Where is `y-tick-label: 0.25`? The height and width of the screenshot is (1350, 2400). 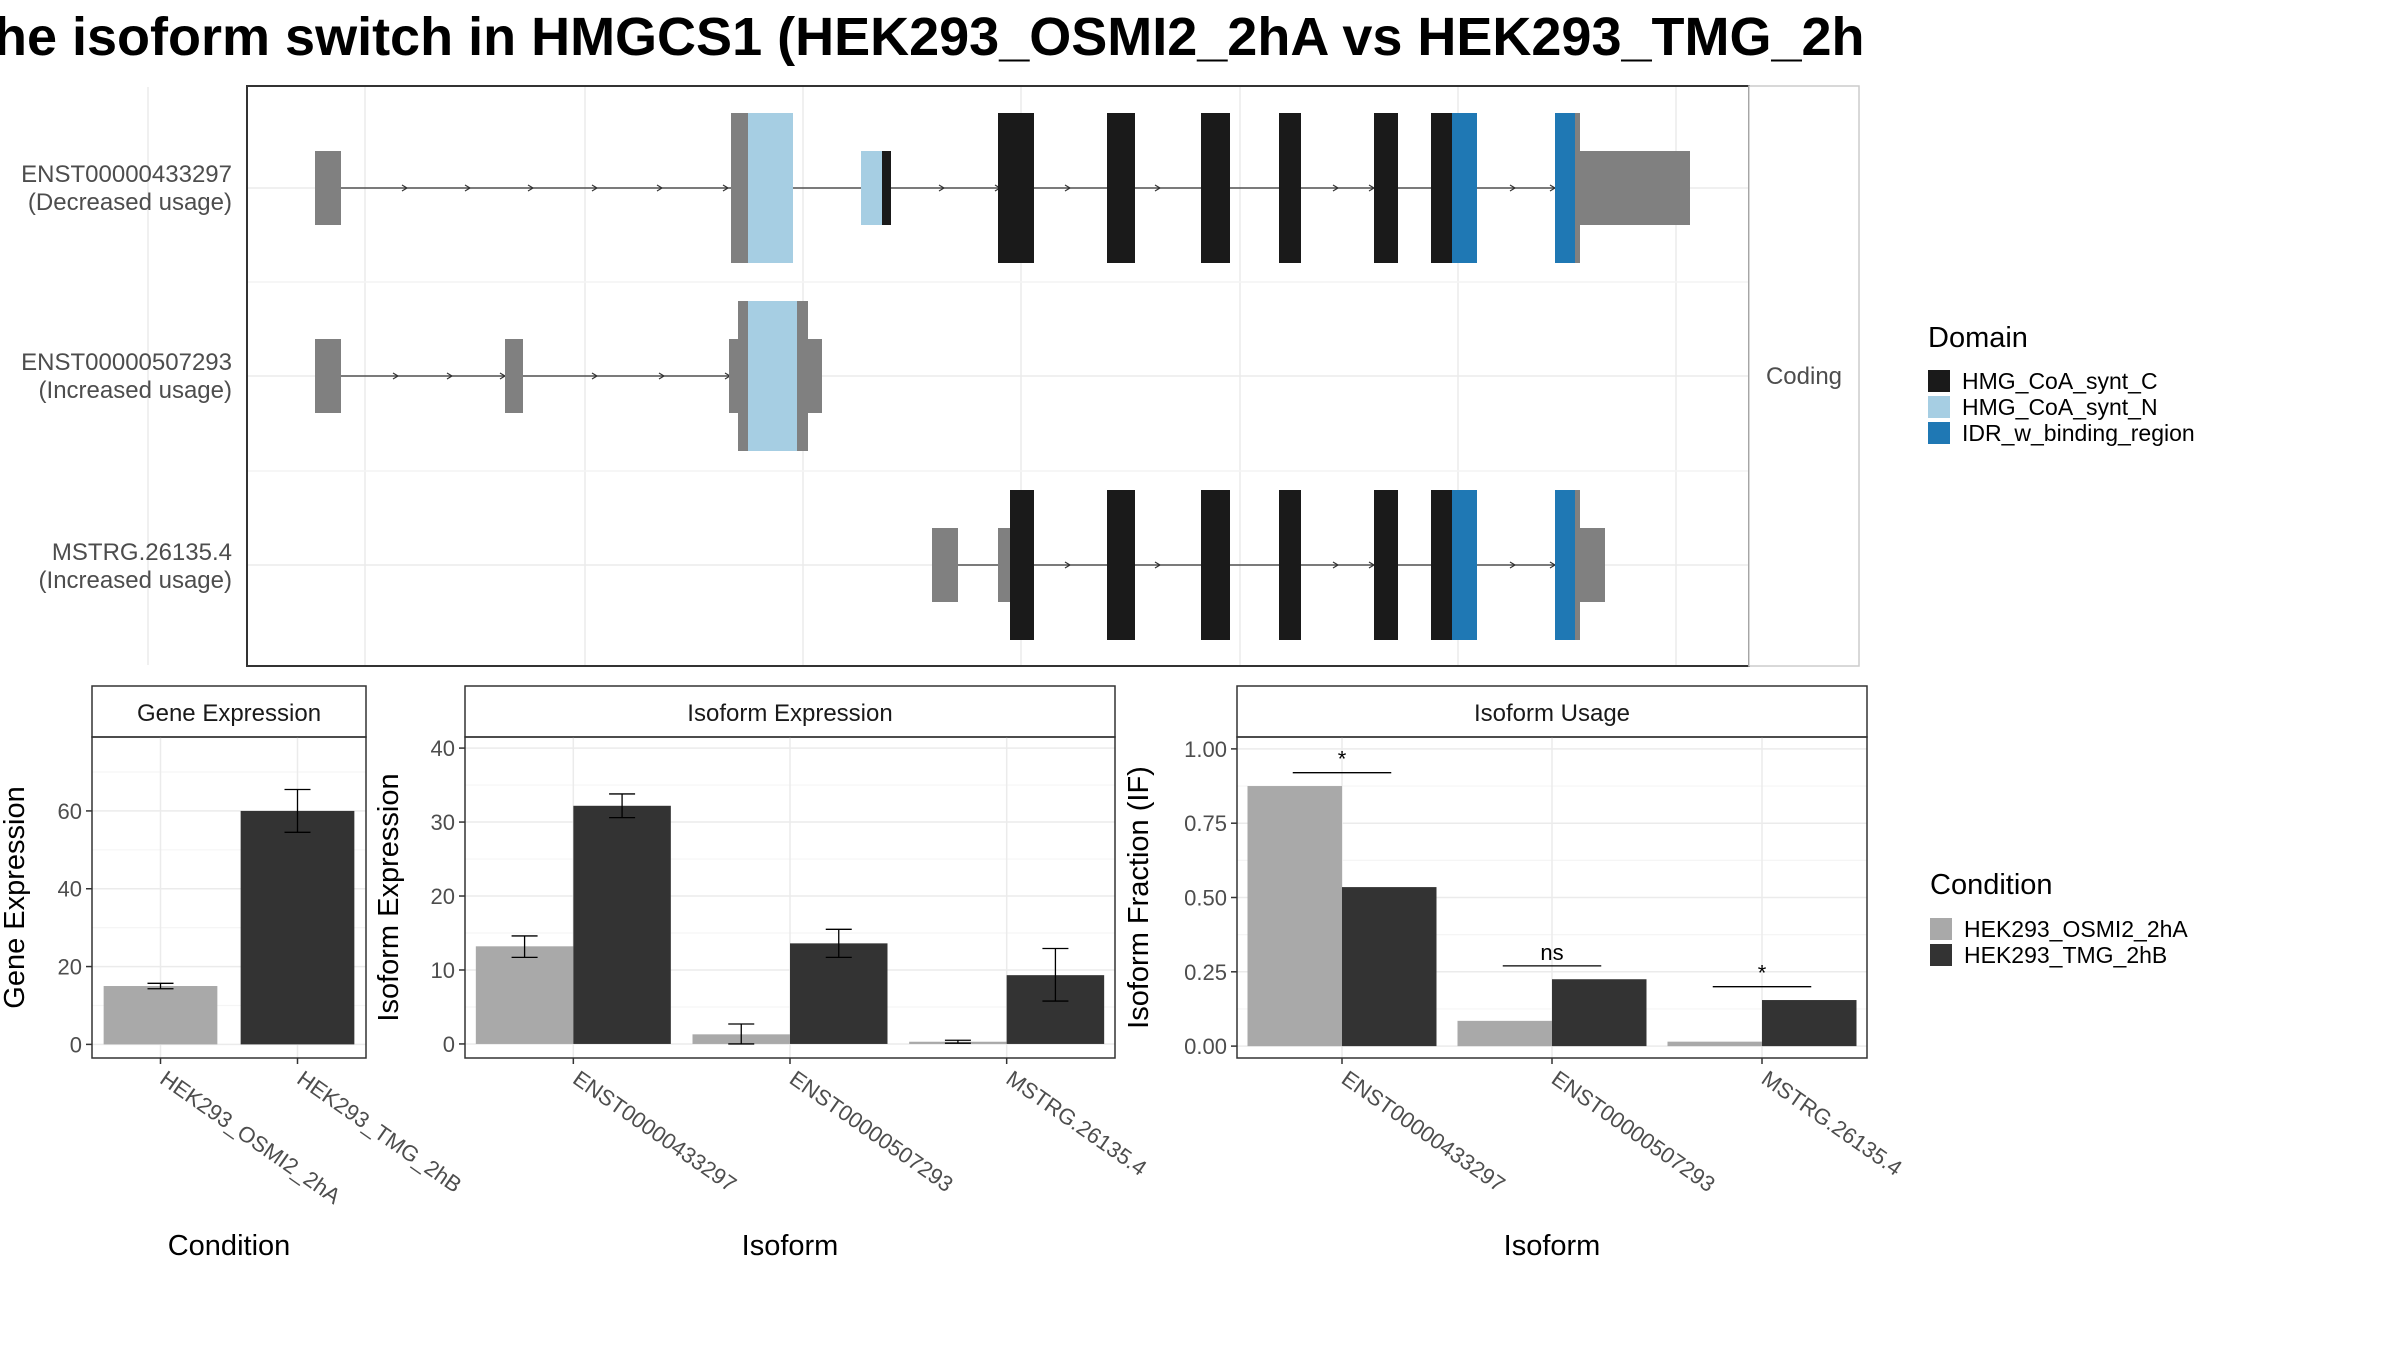 y-tick-label: 0.25 is located at coordinates (1205, 972).